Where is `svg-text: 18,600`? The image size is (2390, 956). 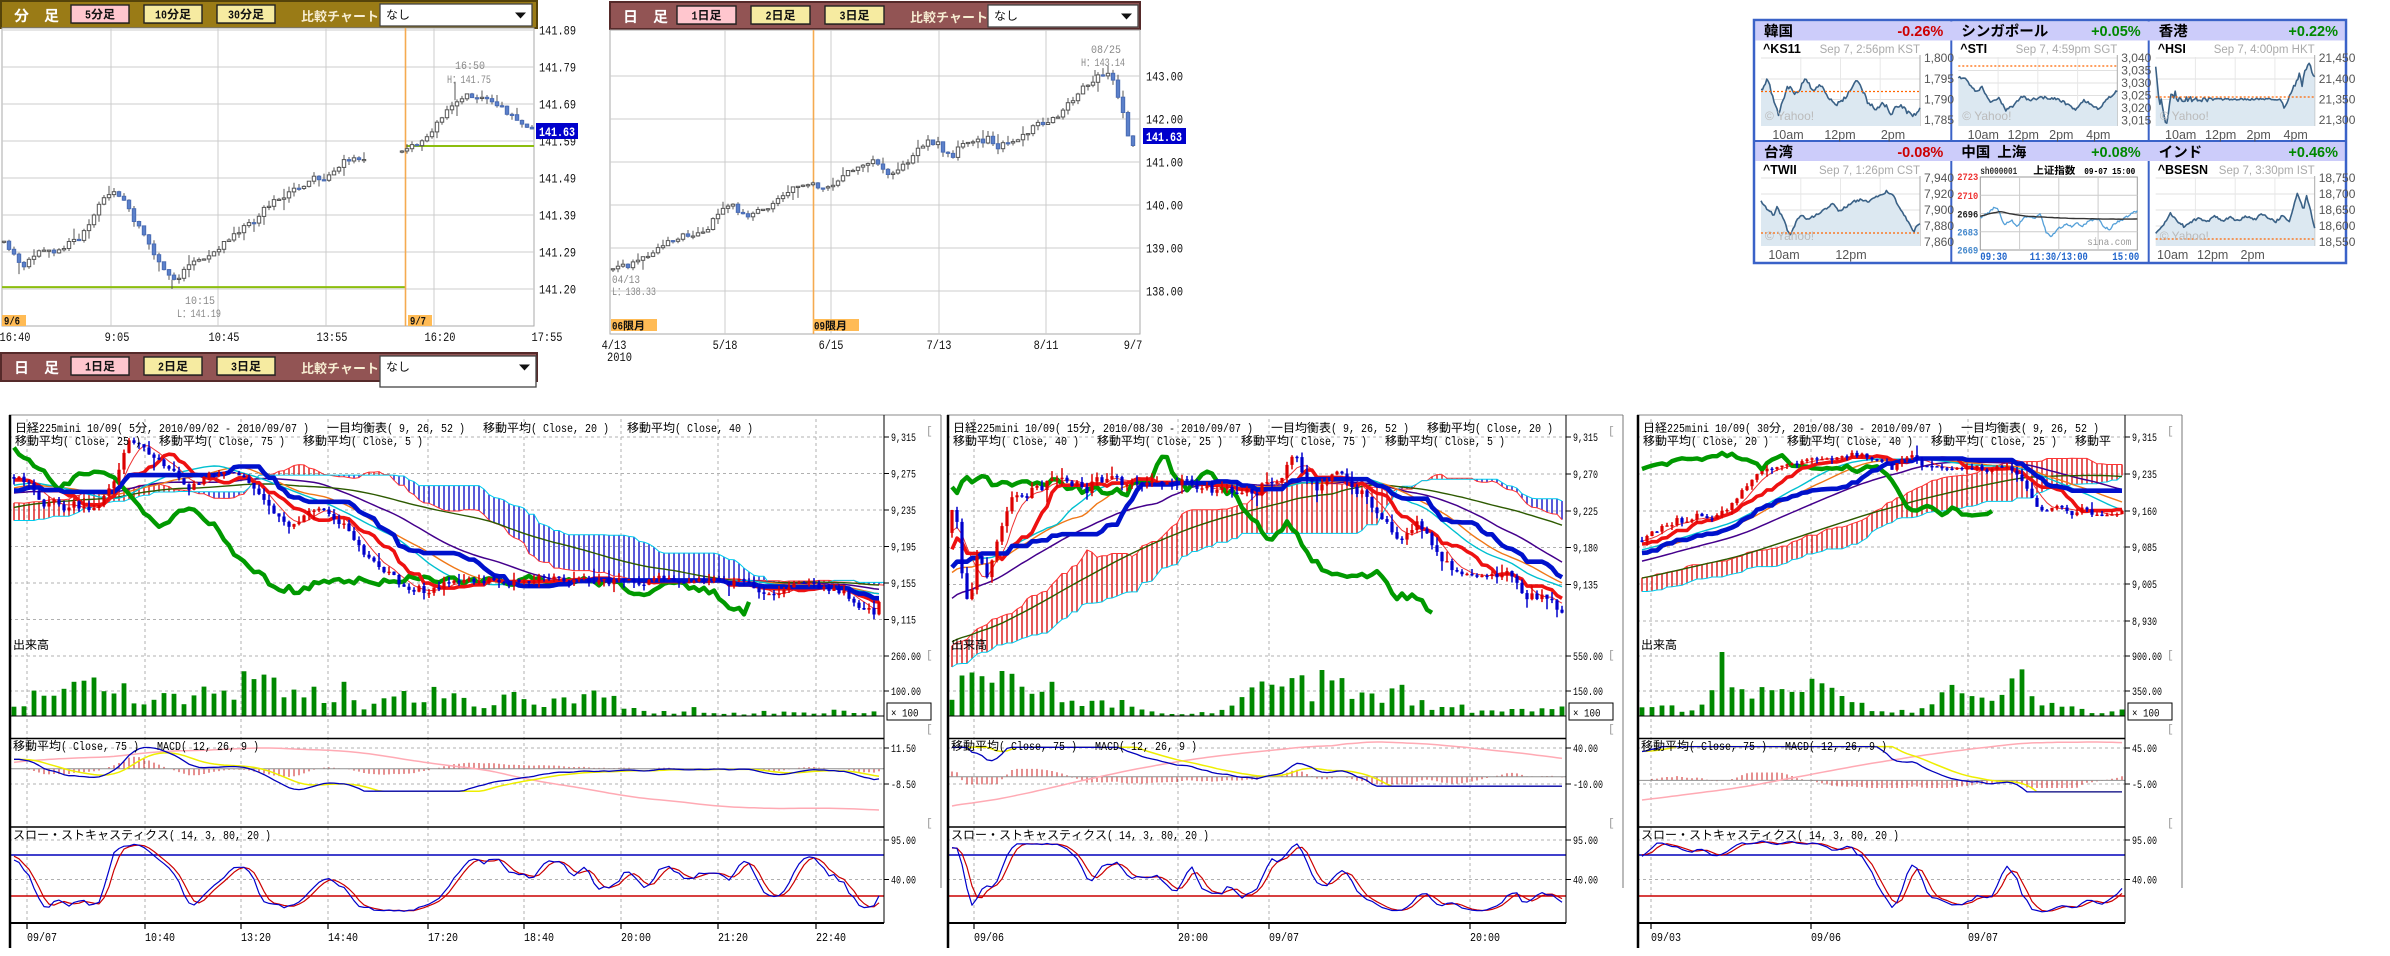 svg-text: 18,600 is located at coordinates (2337, 226).